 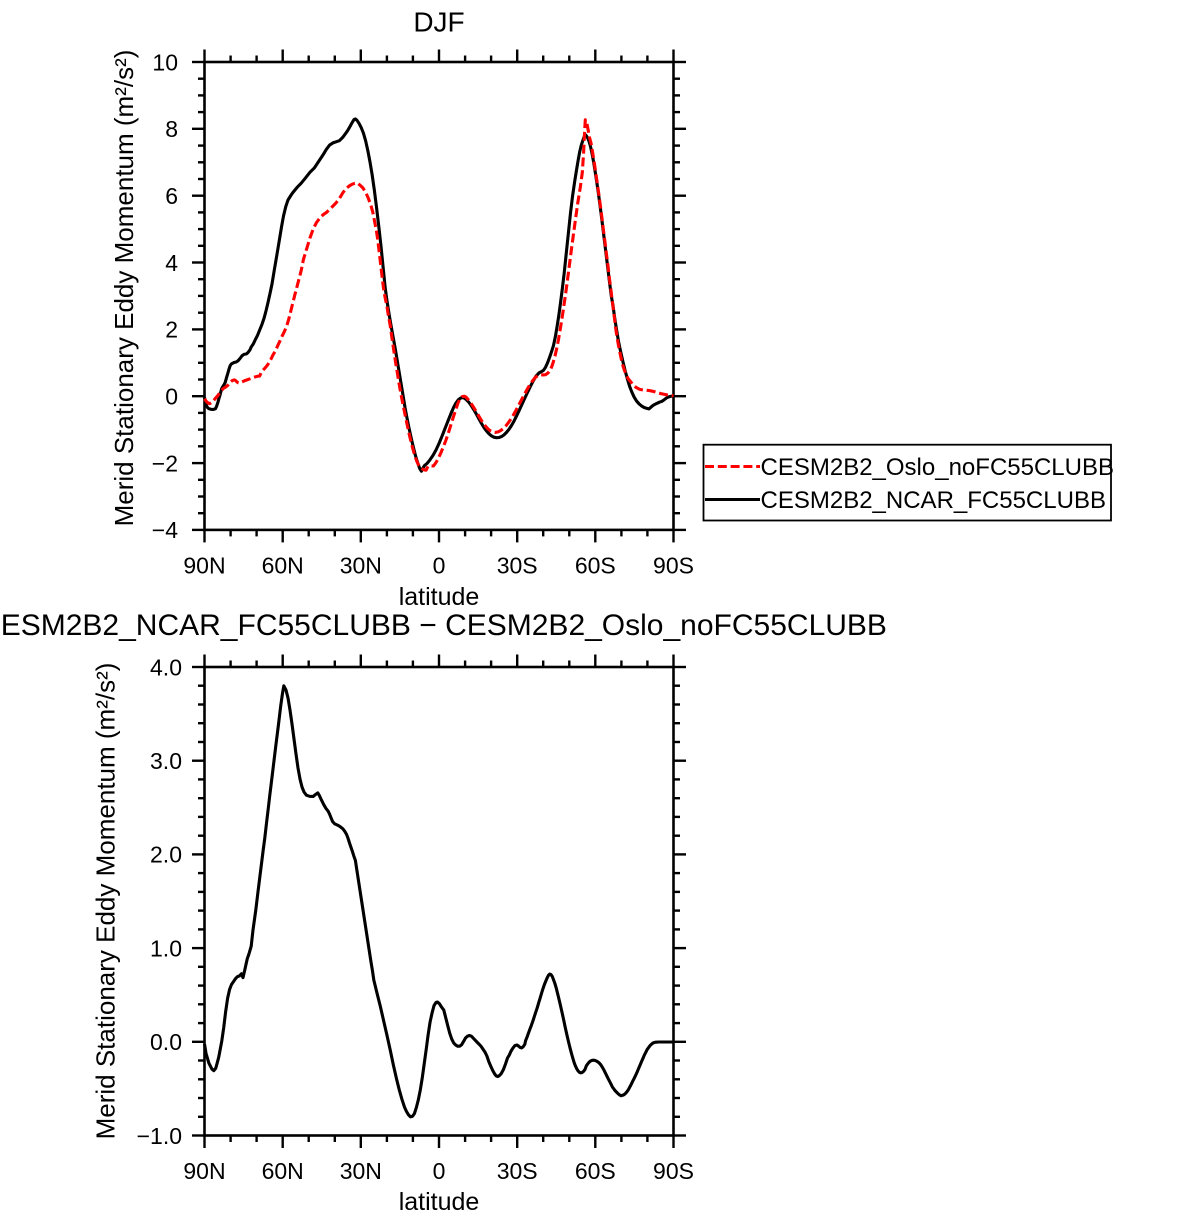 I want to click on svg-text: −1.0, so click(x=159, y=1136).